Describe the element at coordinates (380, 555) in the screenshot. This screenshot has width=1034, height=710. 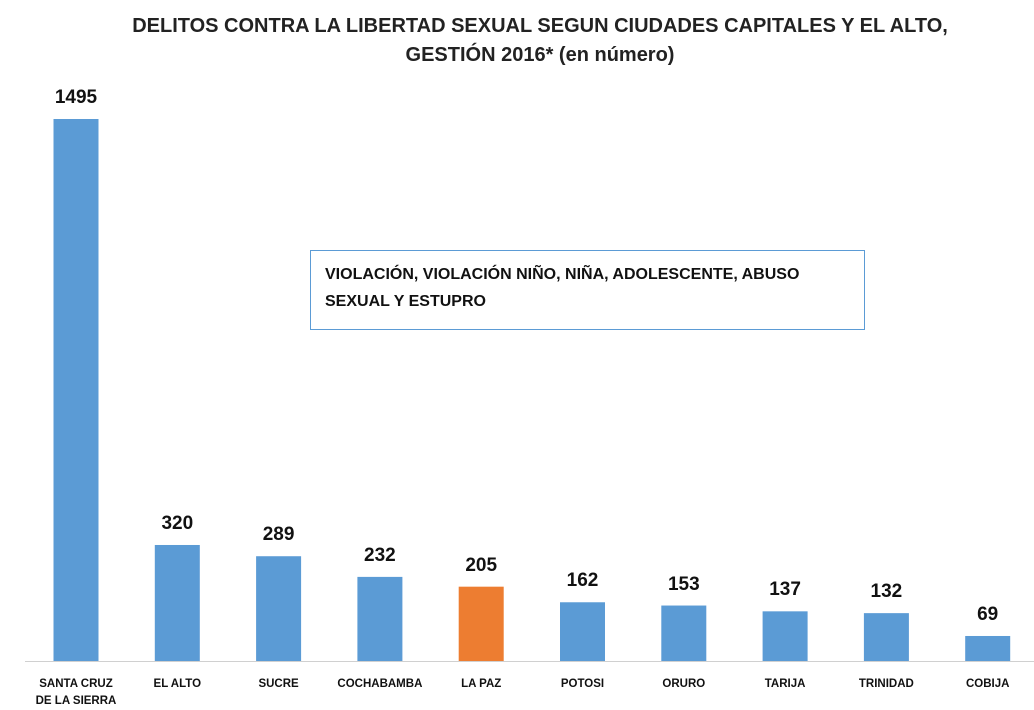
I see `value-label: 232` at that location.